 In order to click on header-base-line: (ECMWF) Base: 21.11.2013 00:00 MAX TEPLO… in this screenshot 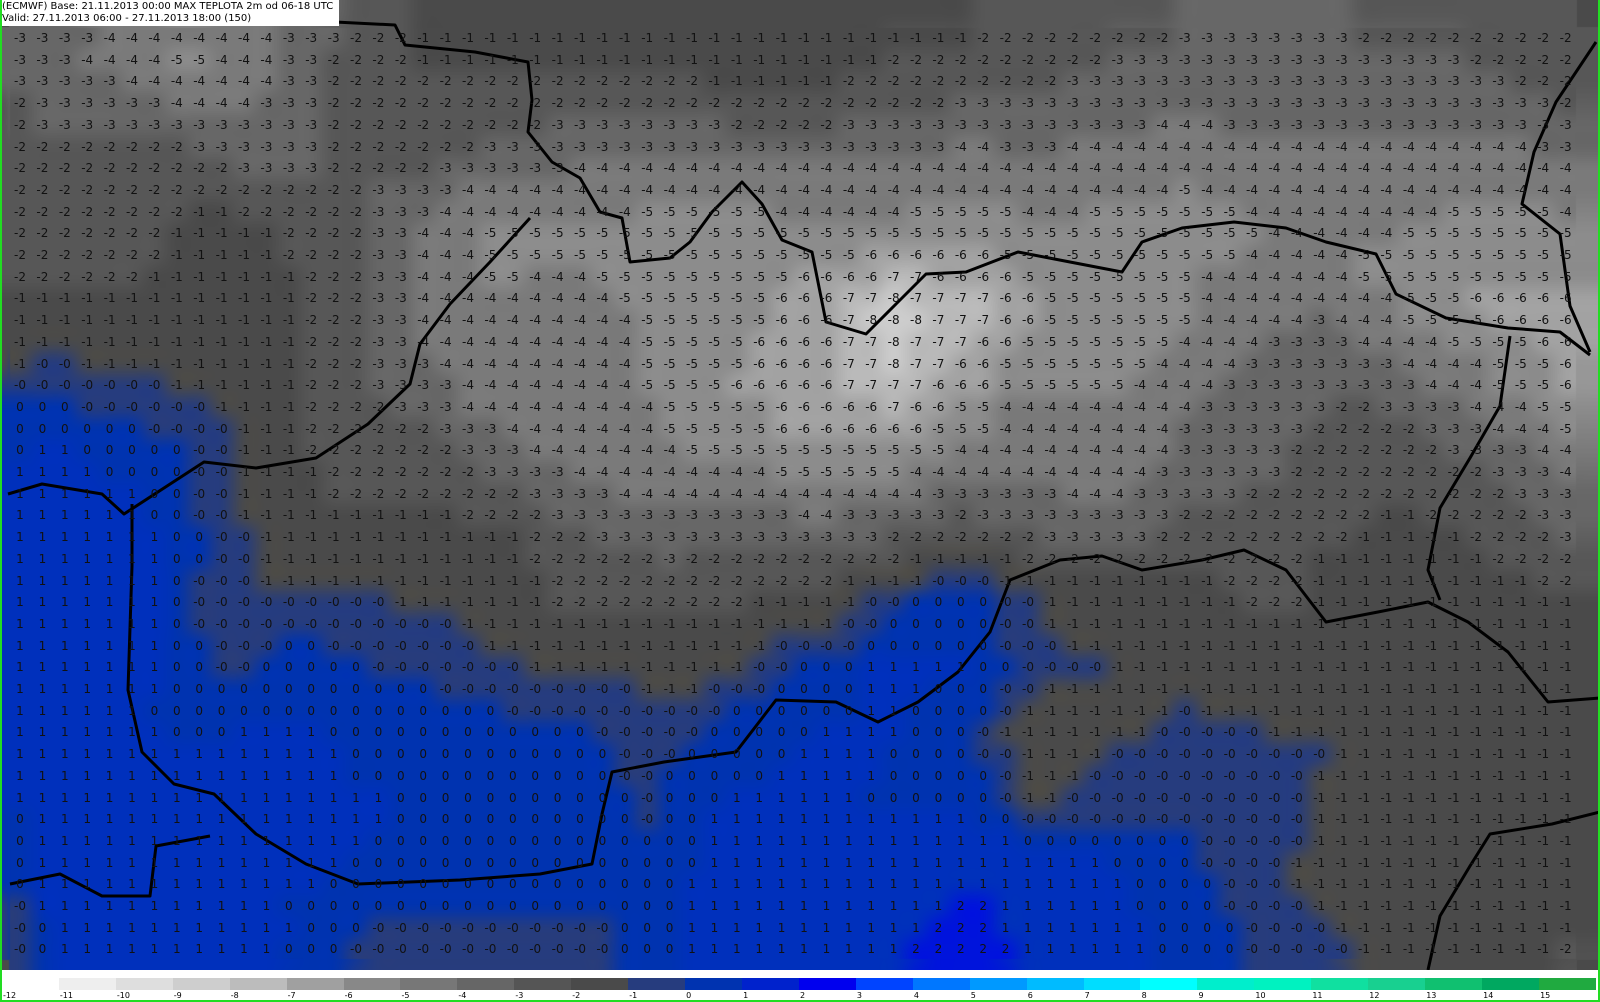, I will do `click(168, 6)`.